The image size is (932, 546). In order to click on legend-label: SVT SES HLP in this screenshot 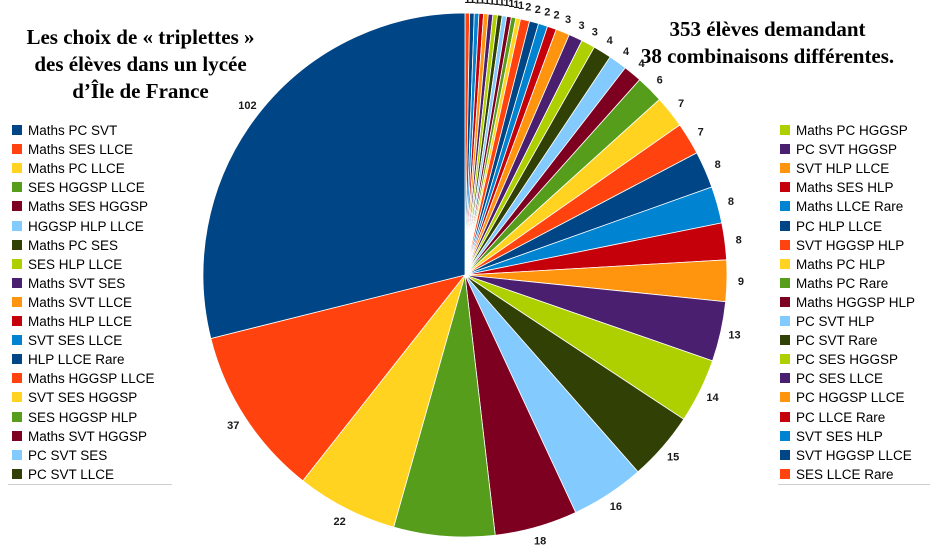, I will do `click(839, 436)`.